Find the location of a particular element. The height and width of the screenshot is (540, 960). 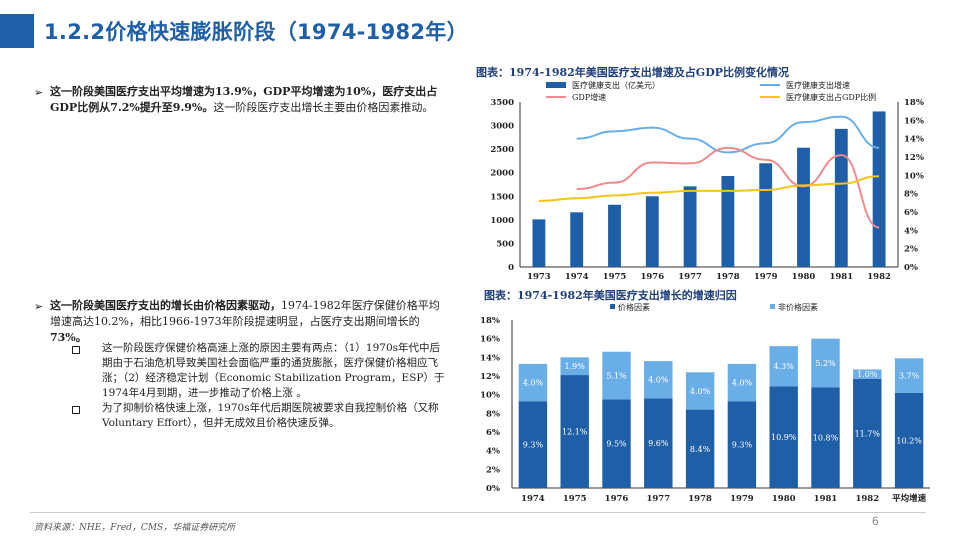

data-label-price: 10.2% is located at coordinates (909, 440).